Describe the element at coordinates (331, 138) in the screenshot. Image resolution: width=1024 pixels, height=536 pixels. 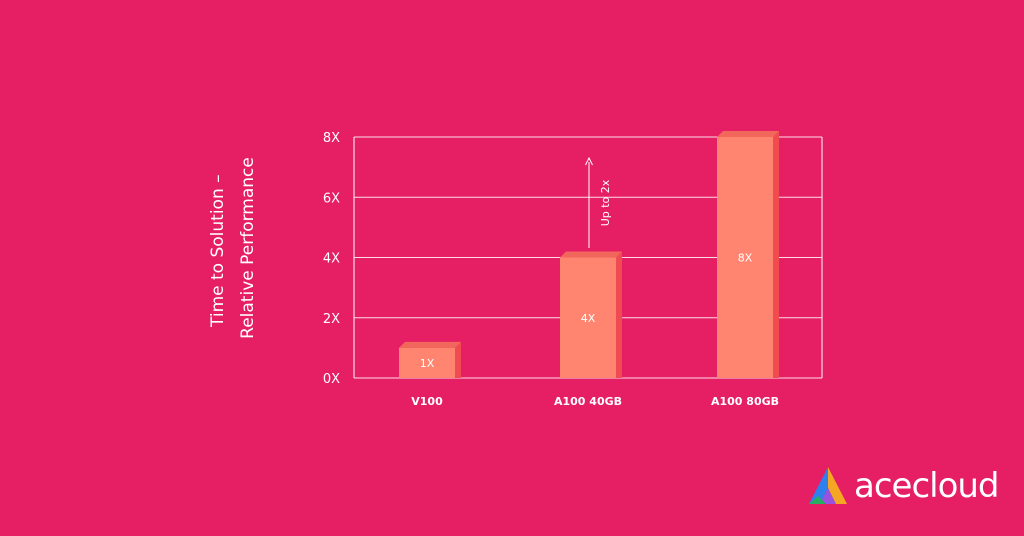
I see `y-tick-label: 8X` at that location.